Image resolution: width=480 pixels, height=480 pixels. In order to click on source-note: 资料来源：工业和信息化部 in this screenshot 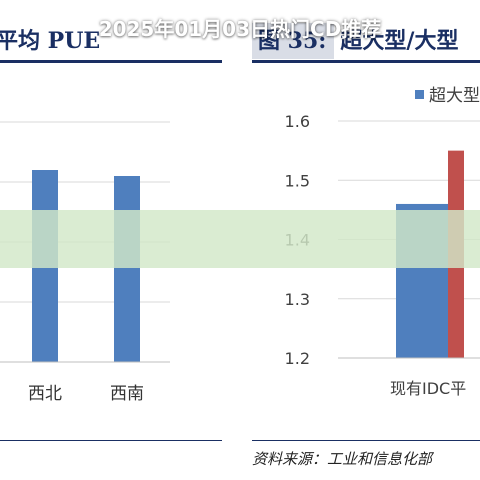, I will do `click(342, 459)`.